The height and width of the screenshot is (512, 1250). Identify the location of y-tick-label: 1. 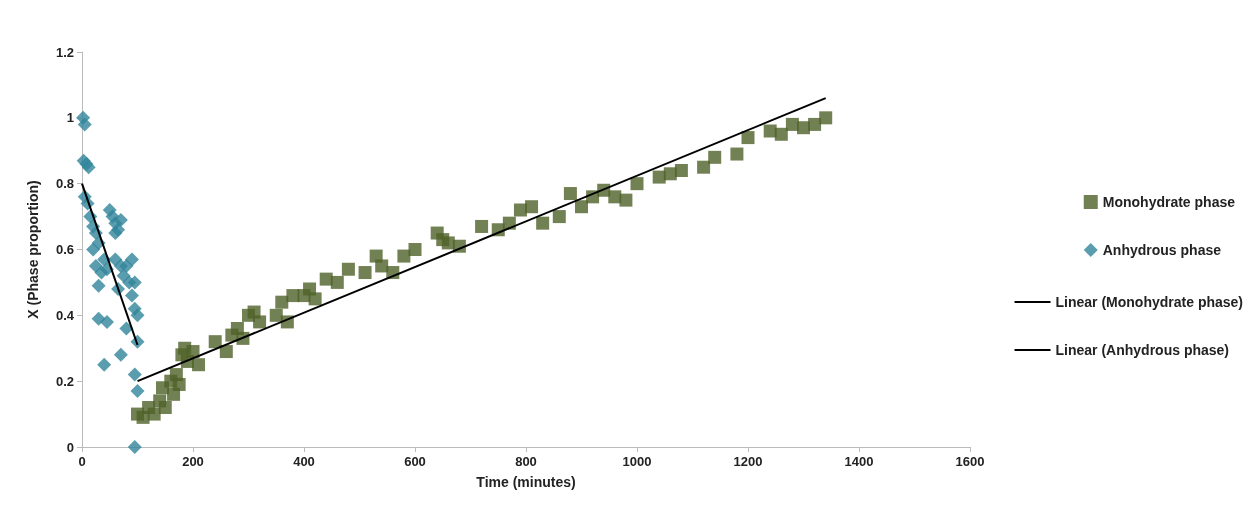
(70, 118).